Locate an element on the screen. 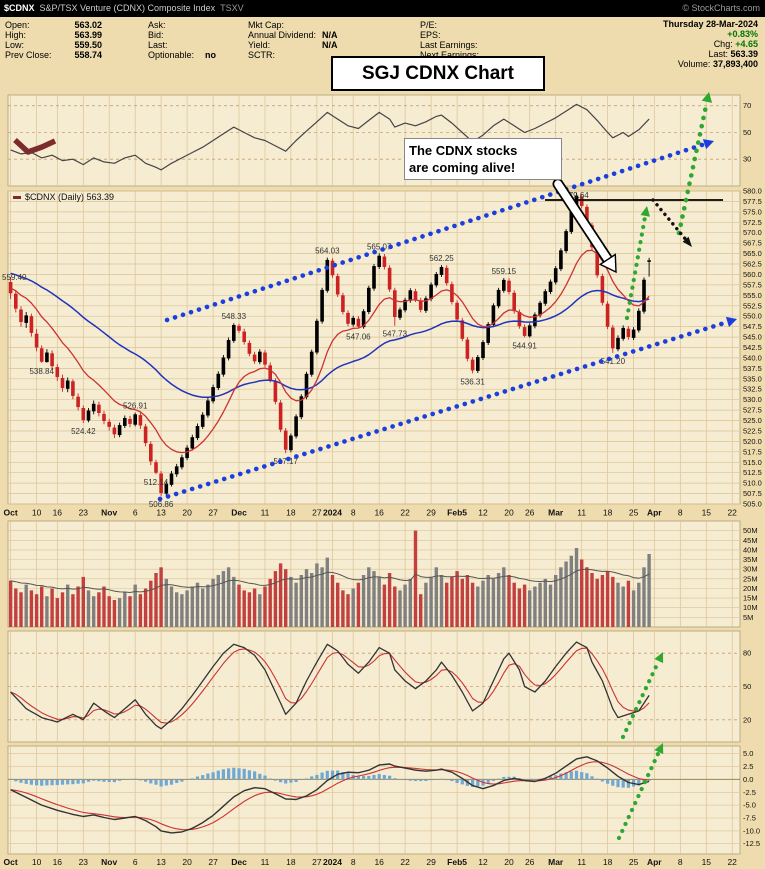  svg-text: 512.5 is located at coordinates (752, 472).